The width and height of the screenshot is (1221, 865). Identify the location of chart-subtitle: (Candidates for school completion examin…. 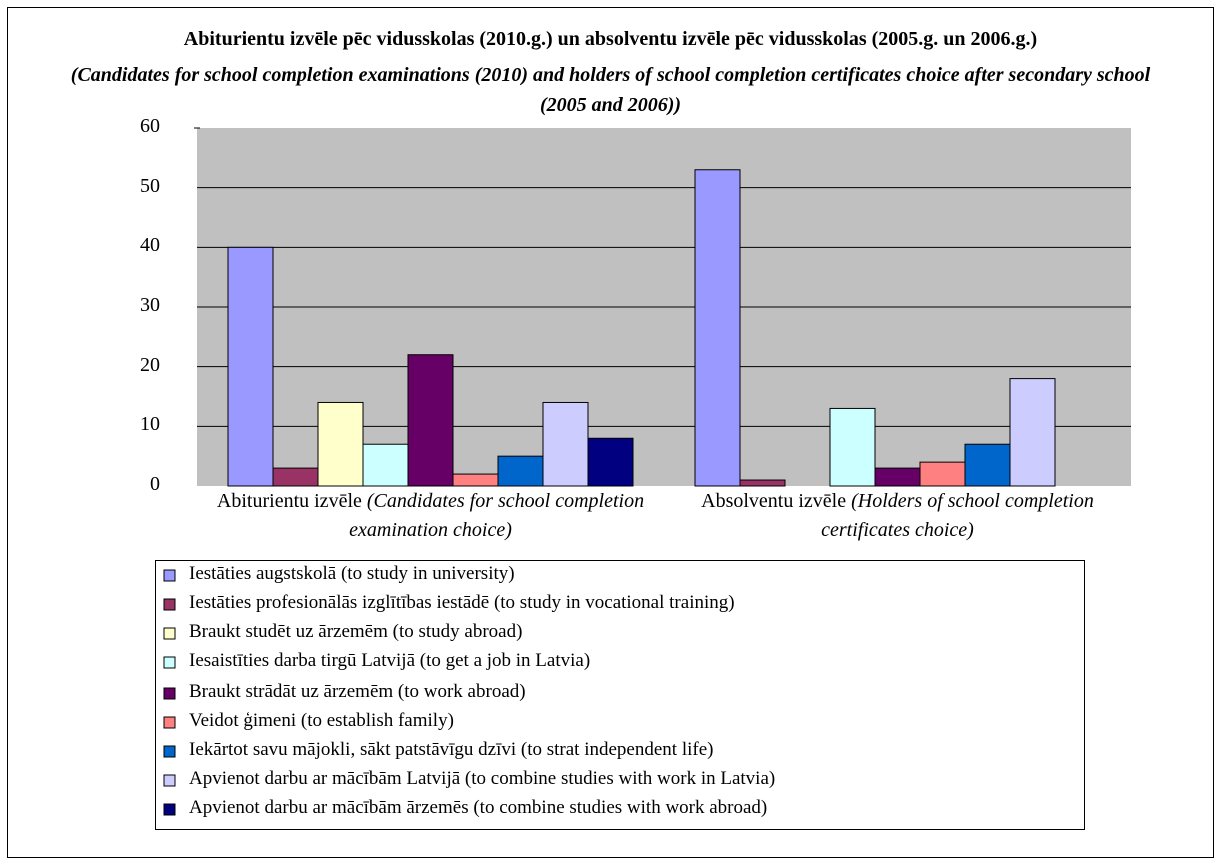
(610, 90).